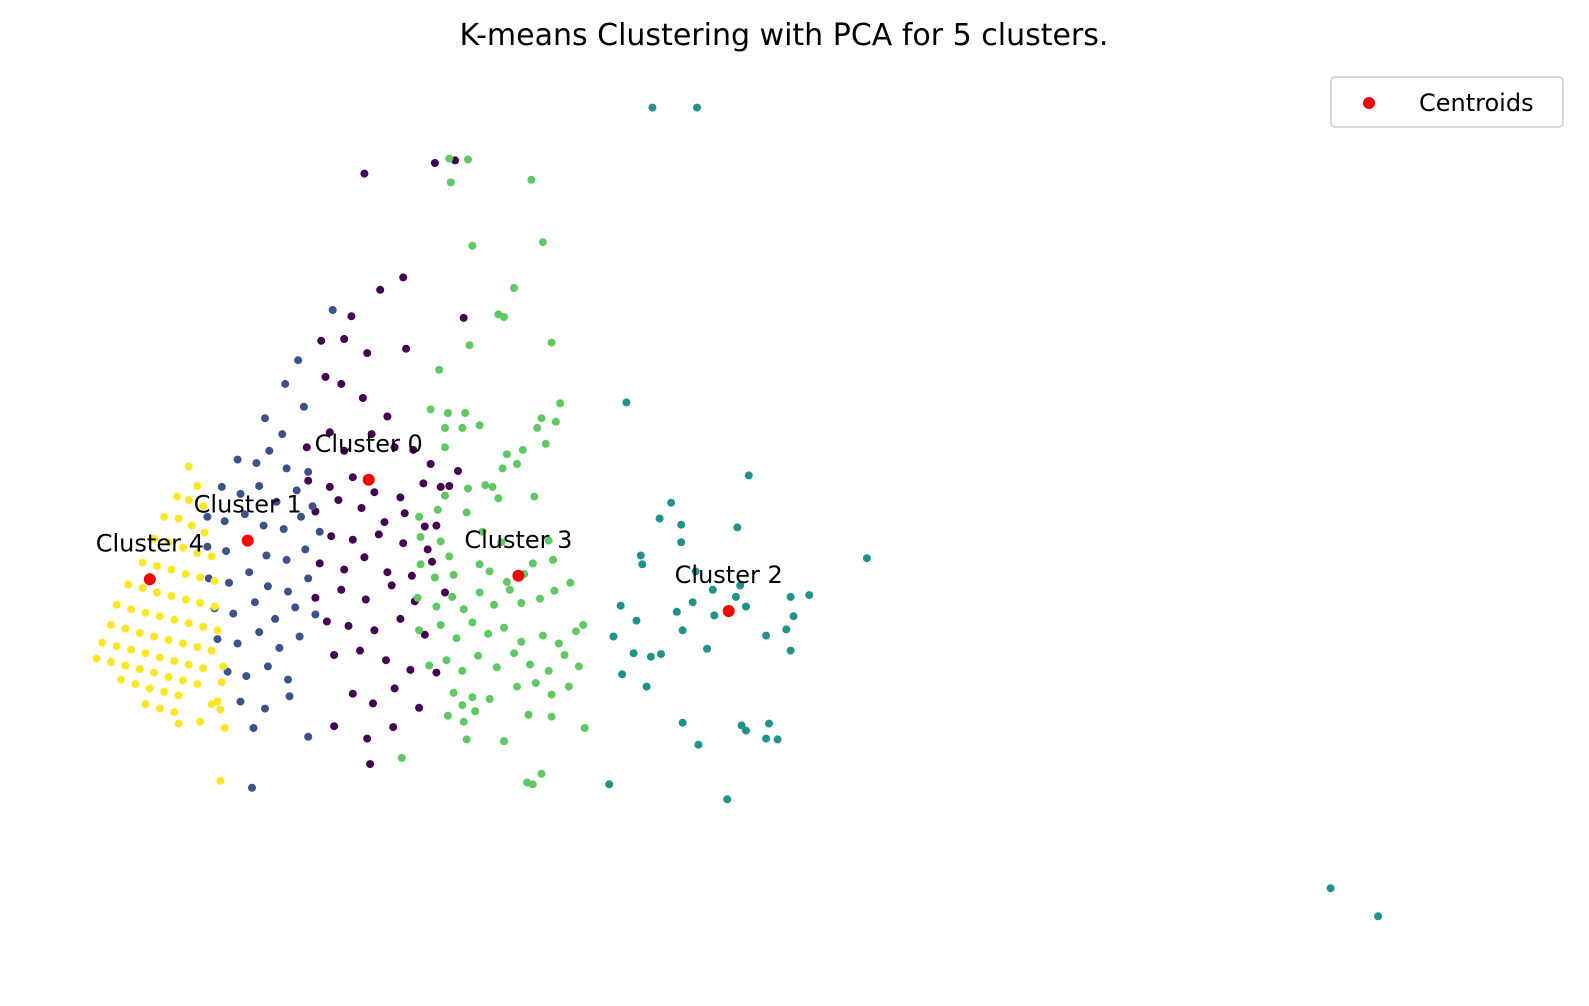 This screenshot has width=1589, height=1006. Describe the element at coordinates (518, 540) in the screenshot. I see `centroid-label: Cluster 3` at that location.